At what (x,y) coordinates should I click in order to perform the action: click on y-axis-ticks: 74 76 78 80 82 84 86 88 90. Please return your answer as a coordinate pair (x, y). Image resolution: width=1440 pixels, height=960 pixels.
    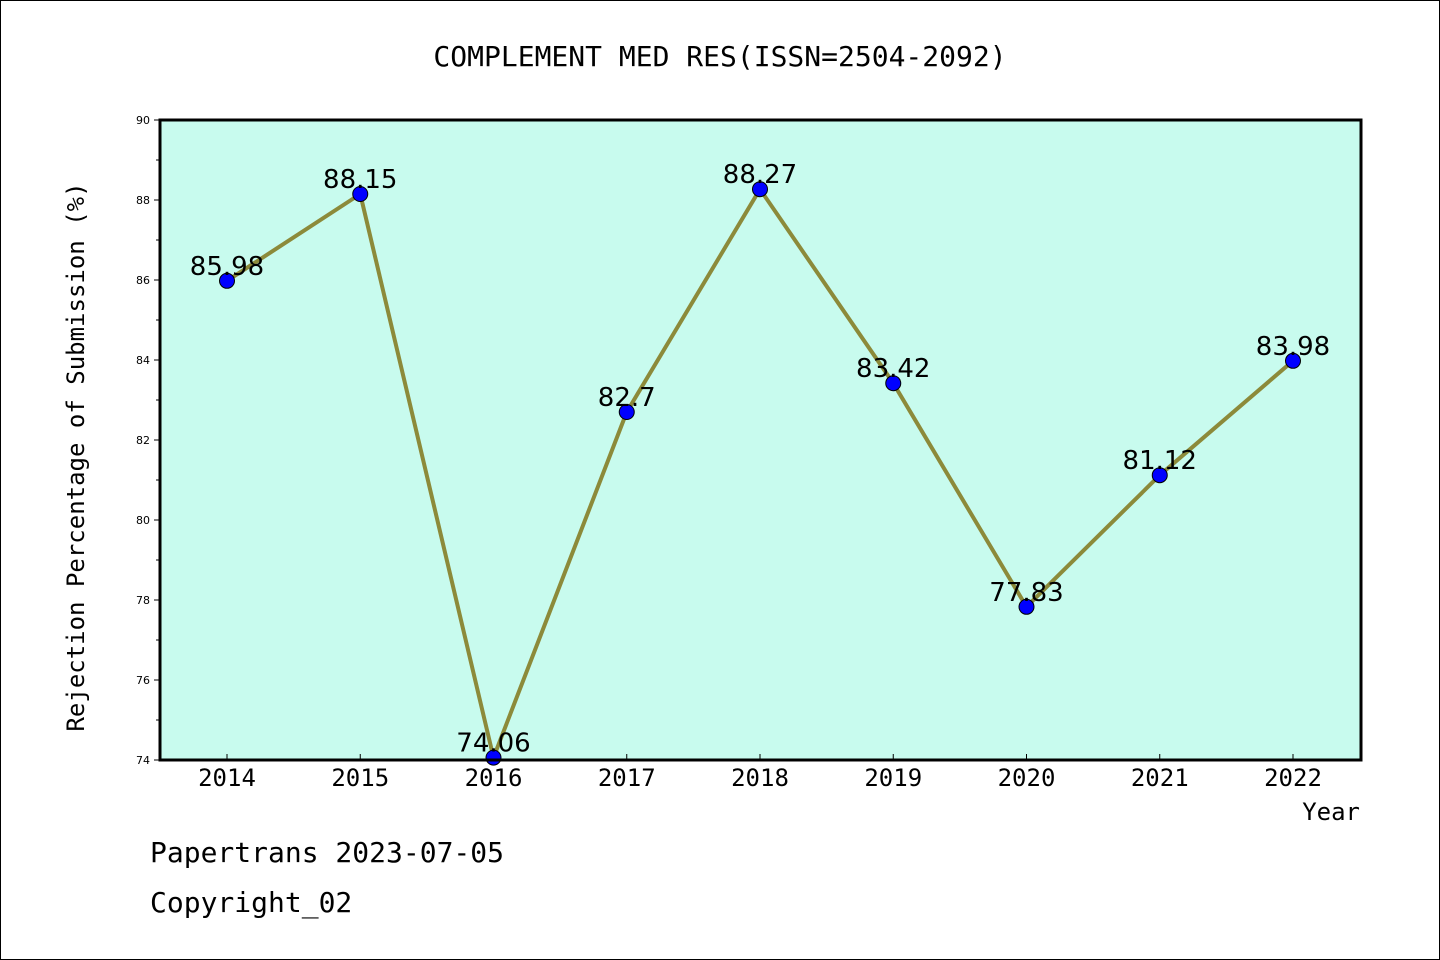
    Looking at the image, I should click on (148, 440).